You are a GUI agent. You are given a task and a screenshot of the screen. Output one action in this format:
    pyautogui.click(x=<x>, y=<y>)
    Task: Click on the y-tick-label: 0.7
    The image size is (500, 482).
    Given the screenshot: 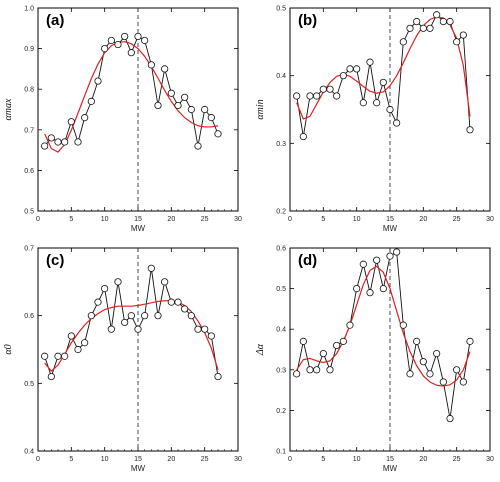 What is the action you would take?
    pyautogui.click(x=29, y=249)
    